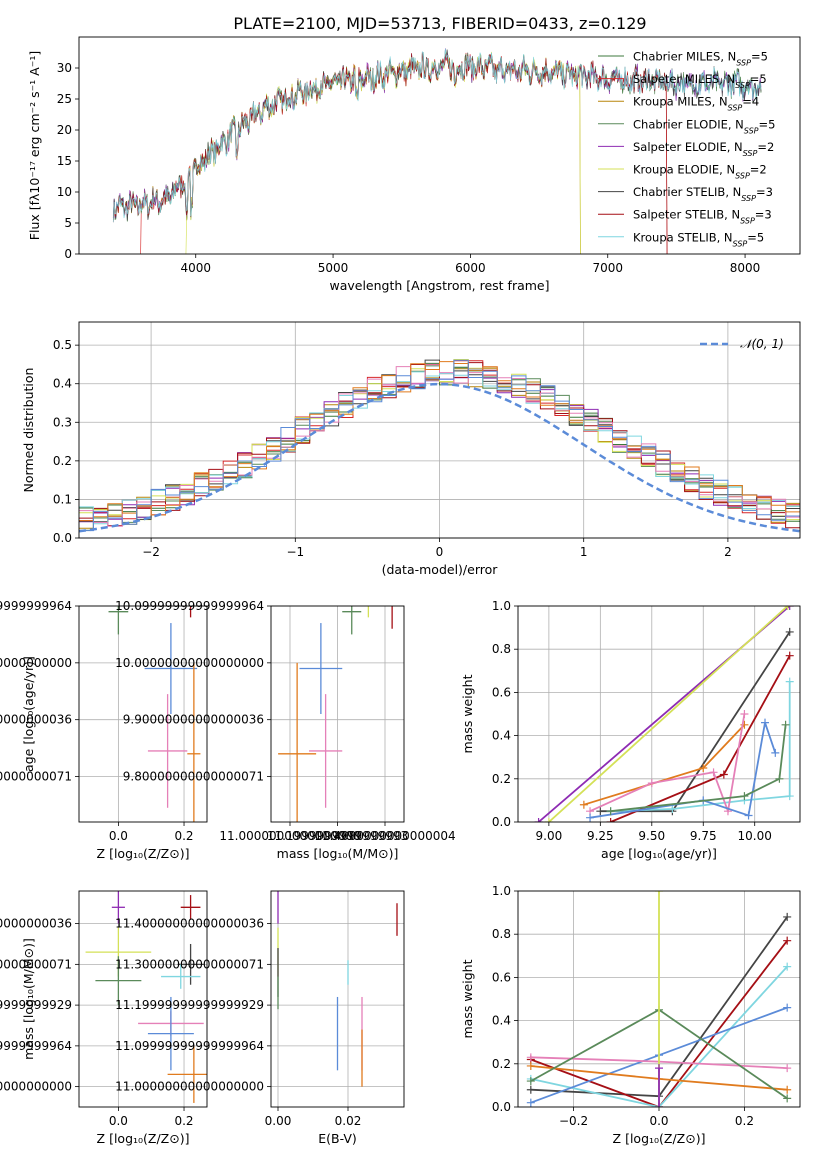 Image resolution: width=819 pixels, height=1170 pixels. I want to click on x-axis-label: age [log₁₀(age/yr)], so click(659, 853).